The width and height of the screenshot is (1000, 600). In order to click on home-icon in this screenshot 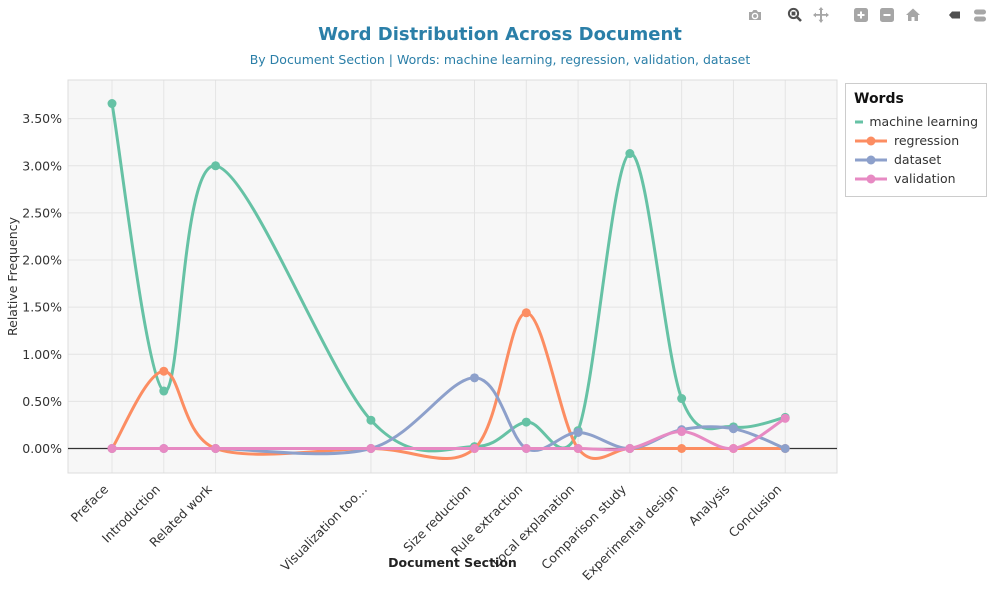, I will do `click(913, 14)`.